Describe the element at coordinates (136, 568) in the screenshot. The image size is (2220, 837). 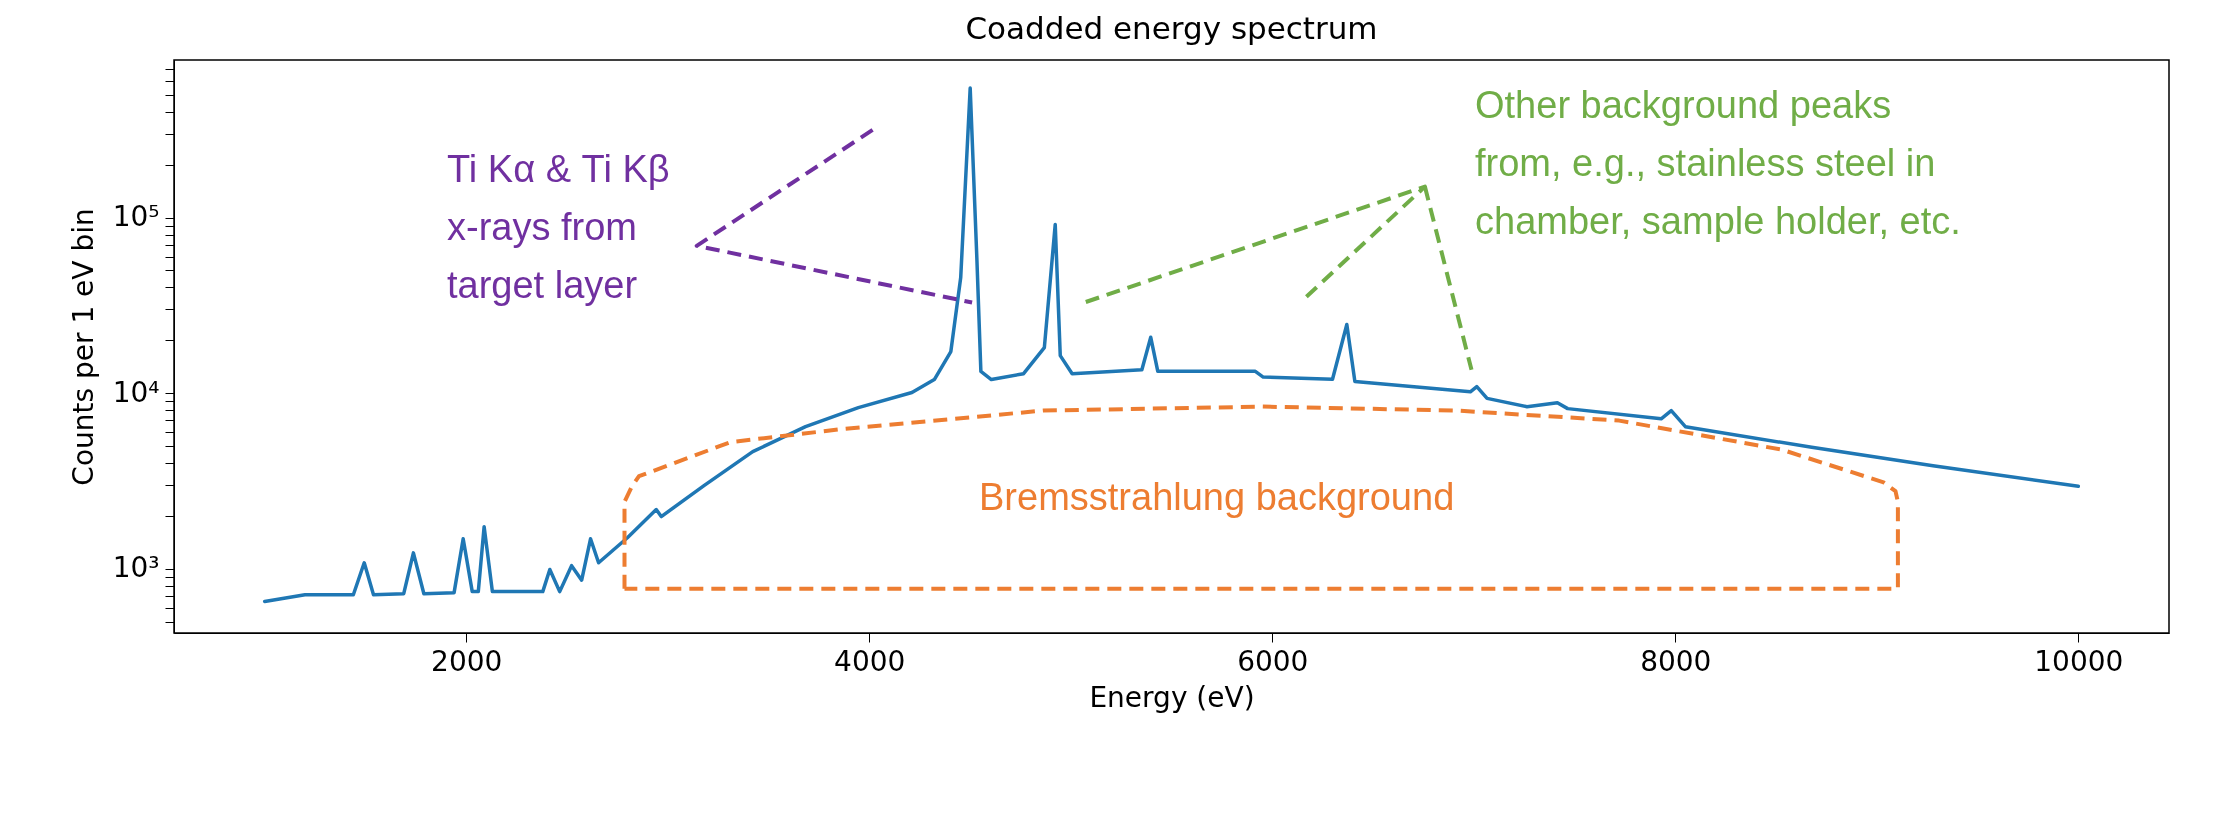
I see `y-tick-label: 10³` at that location.